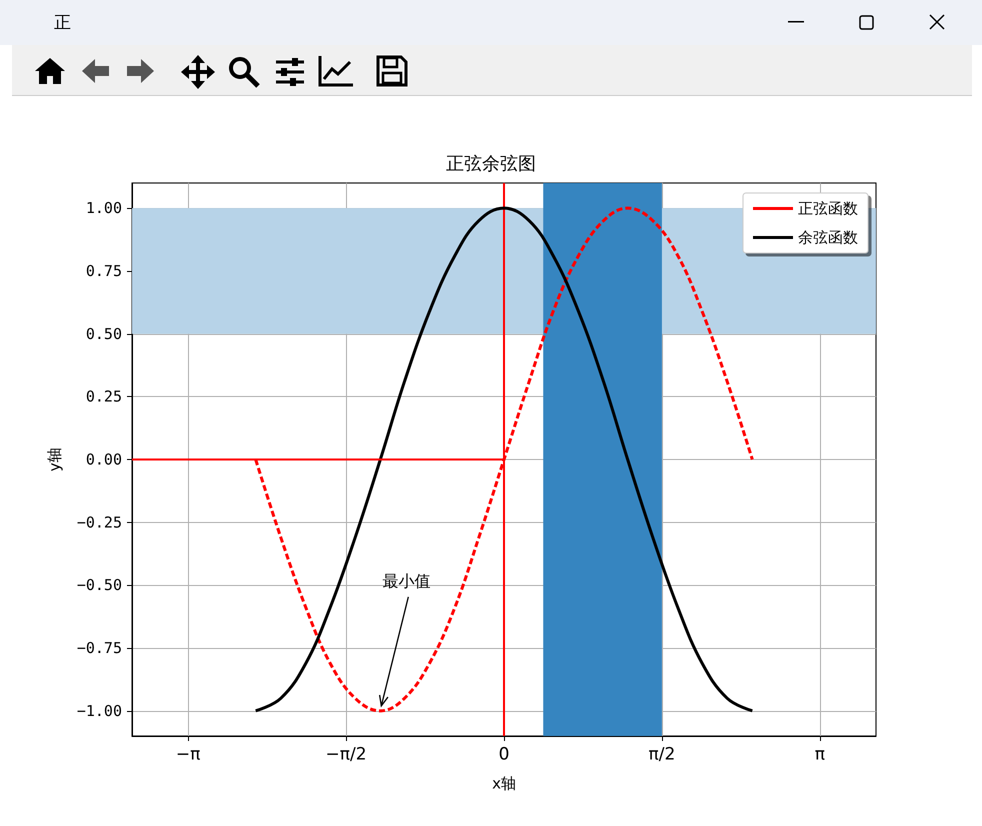 The height and width of the screenshot is (826, 982). What do you see at coordinates (62, 23) in the screenshot?
I see `text: 正` at bounding box center [62, 23].